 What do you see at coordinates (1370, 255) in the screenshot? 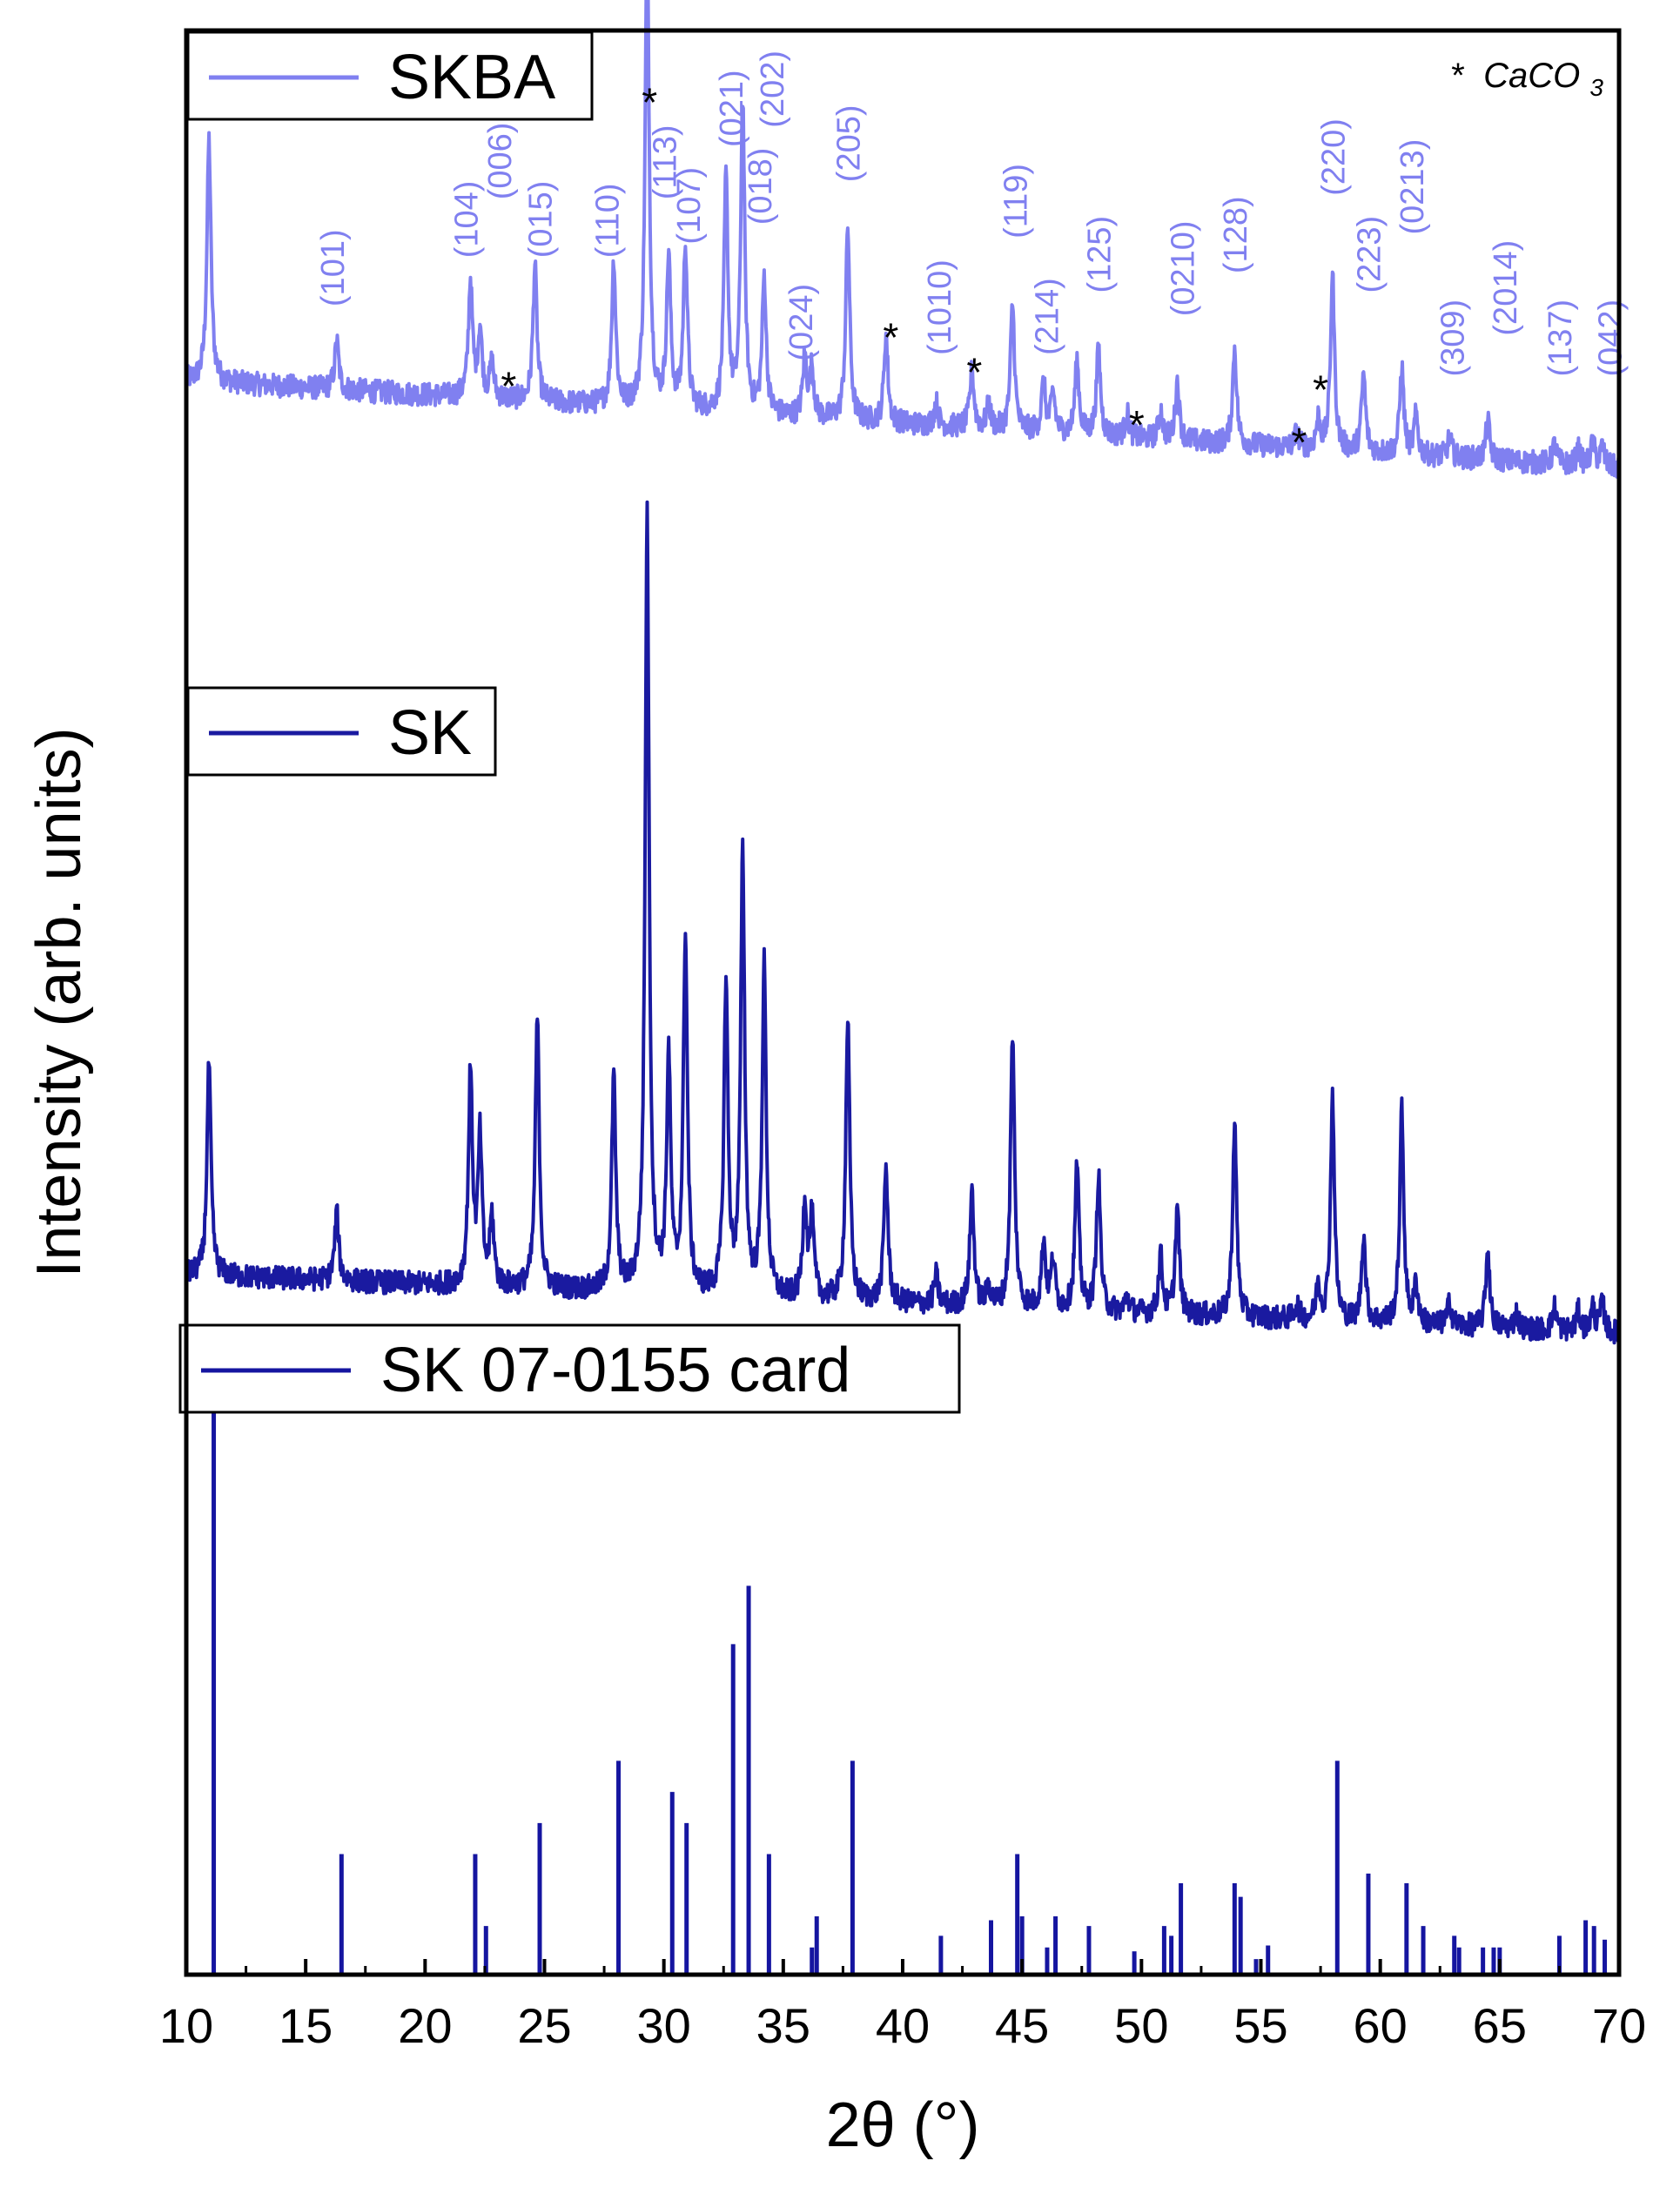
I see `hkl-label-20: (223)` at bounding box center [1370, 255].